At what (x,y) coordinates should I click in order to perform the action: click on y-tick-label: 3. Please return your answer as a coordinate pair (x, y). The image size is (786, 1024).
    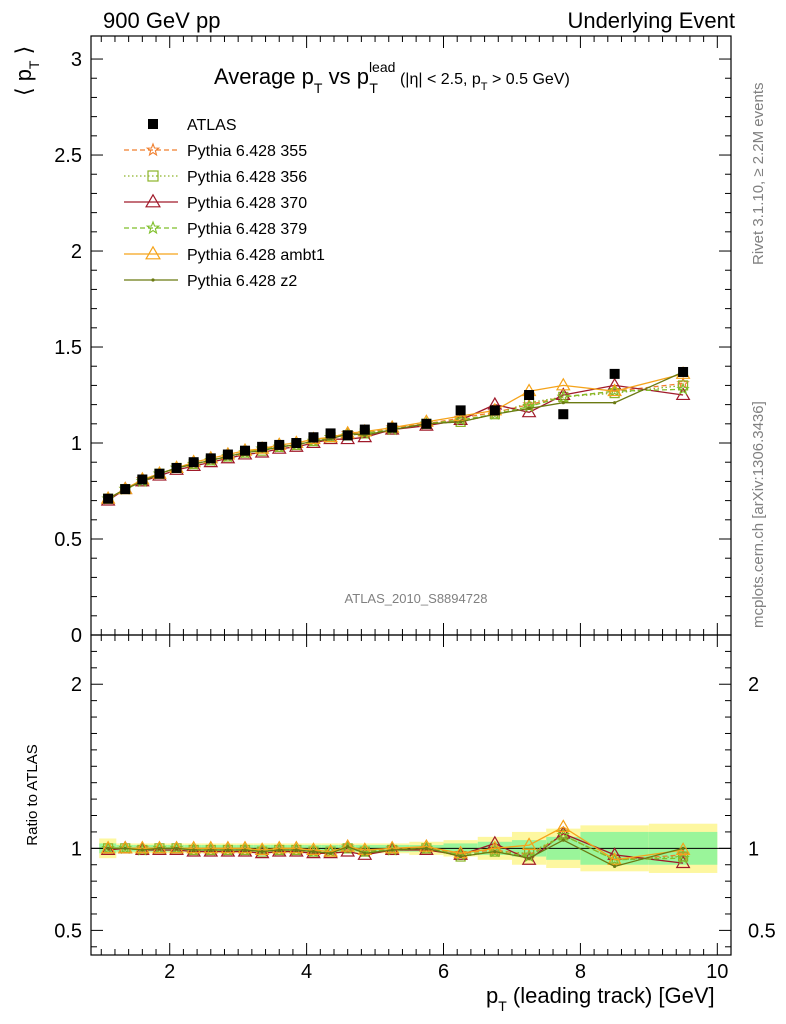
    Looking at the image, I should click on (76, 60).